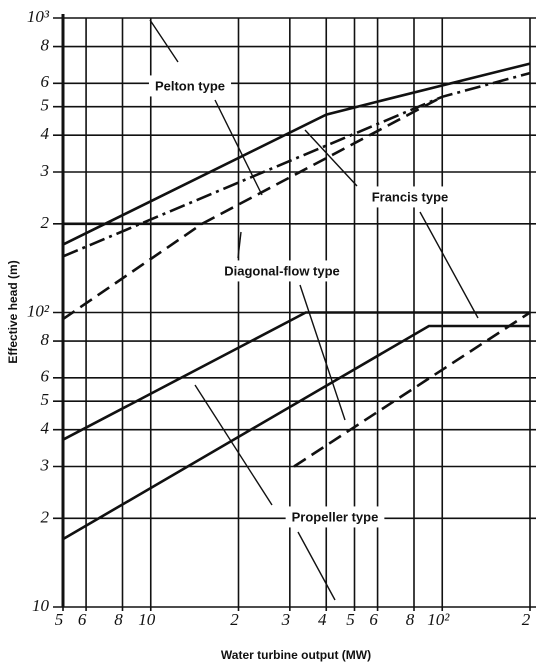 The width and height of the screenshot is (536, 668). I want to click on annotation: Pelton type, so click(190, 85).